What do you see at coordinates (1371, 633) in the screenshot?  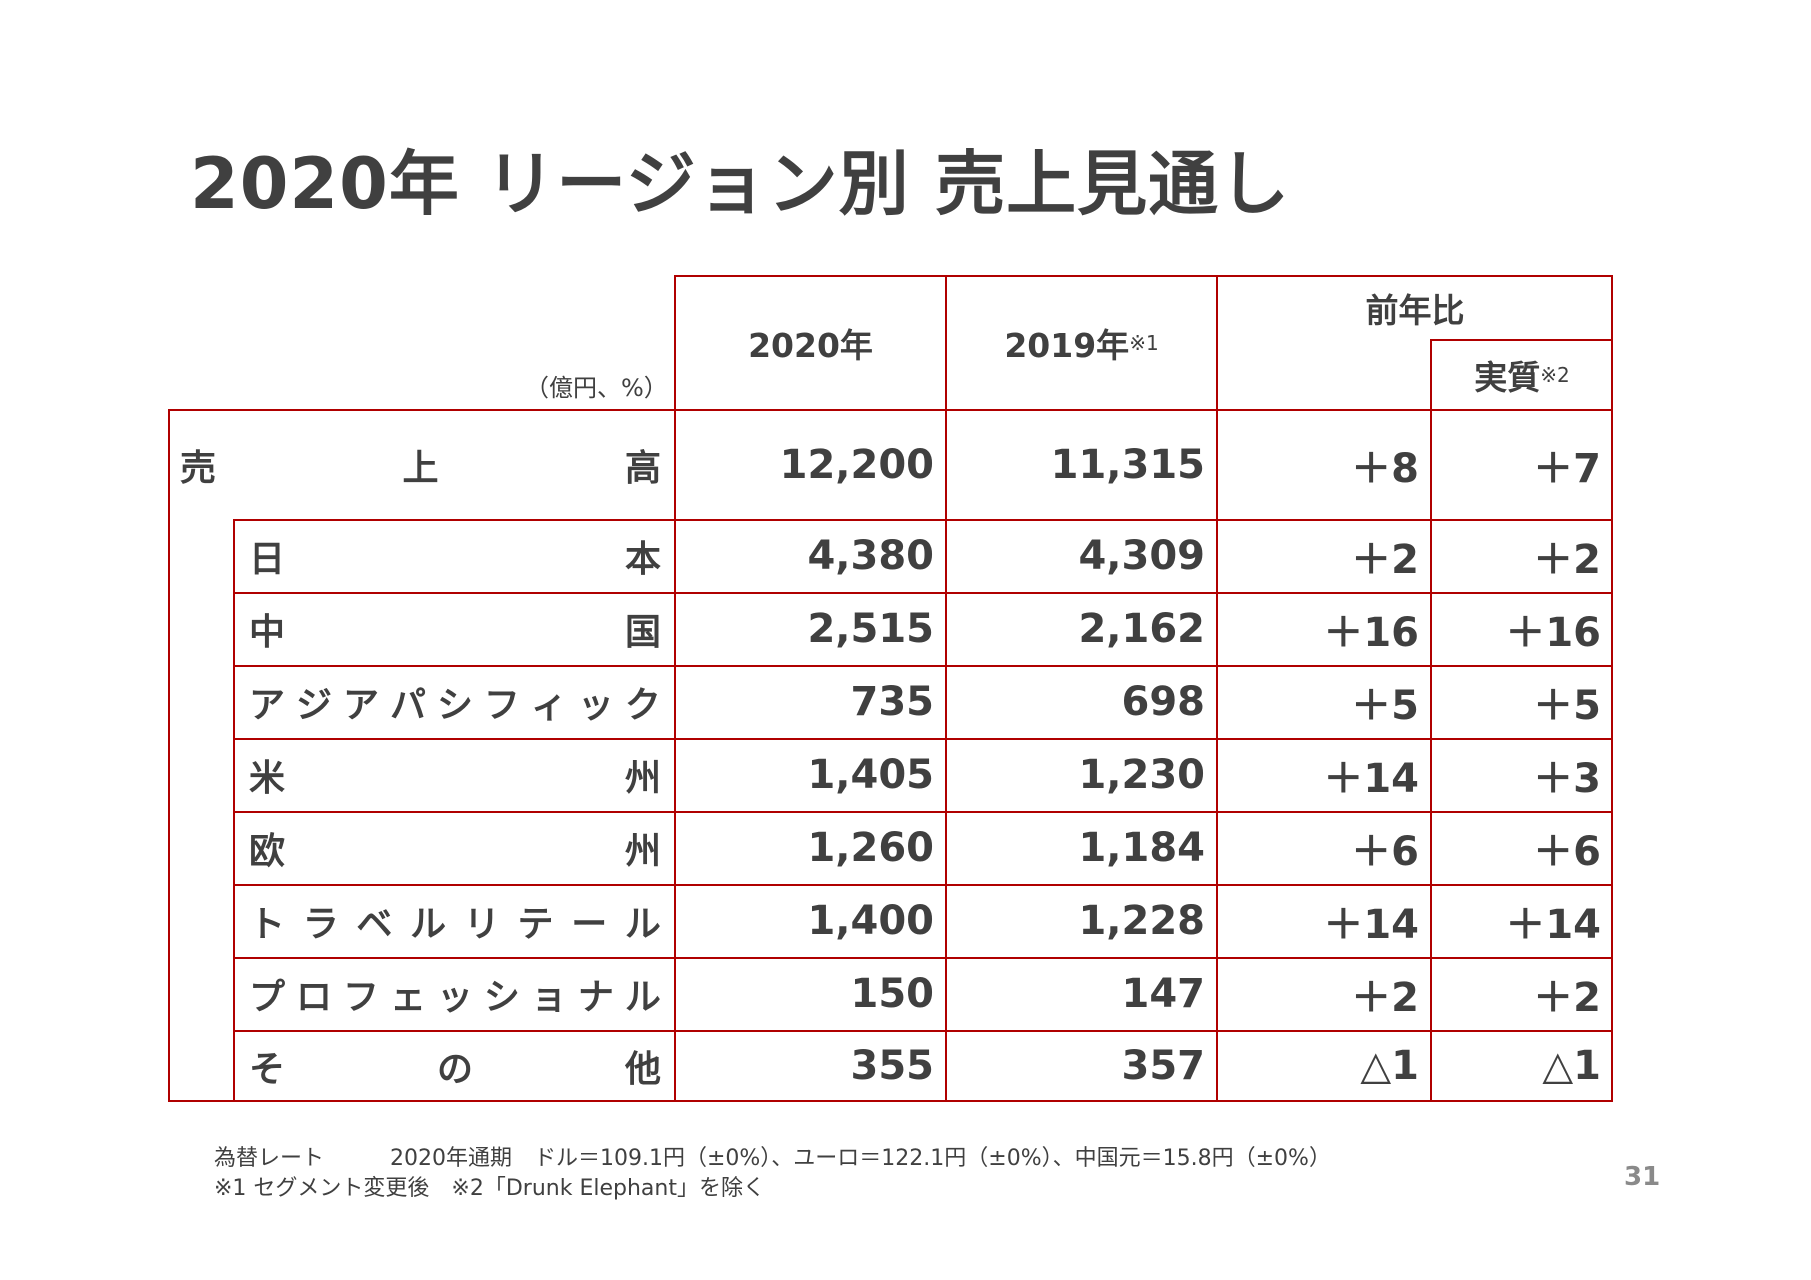 I see `cell-yoy: ＋16` at bounding box center [1371, 633].